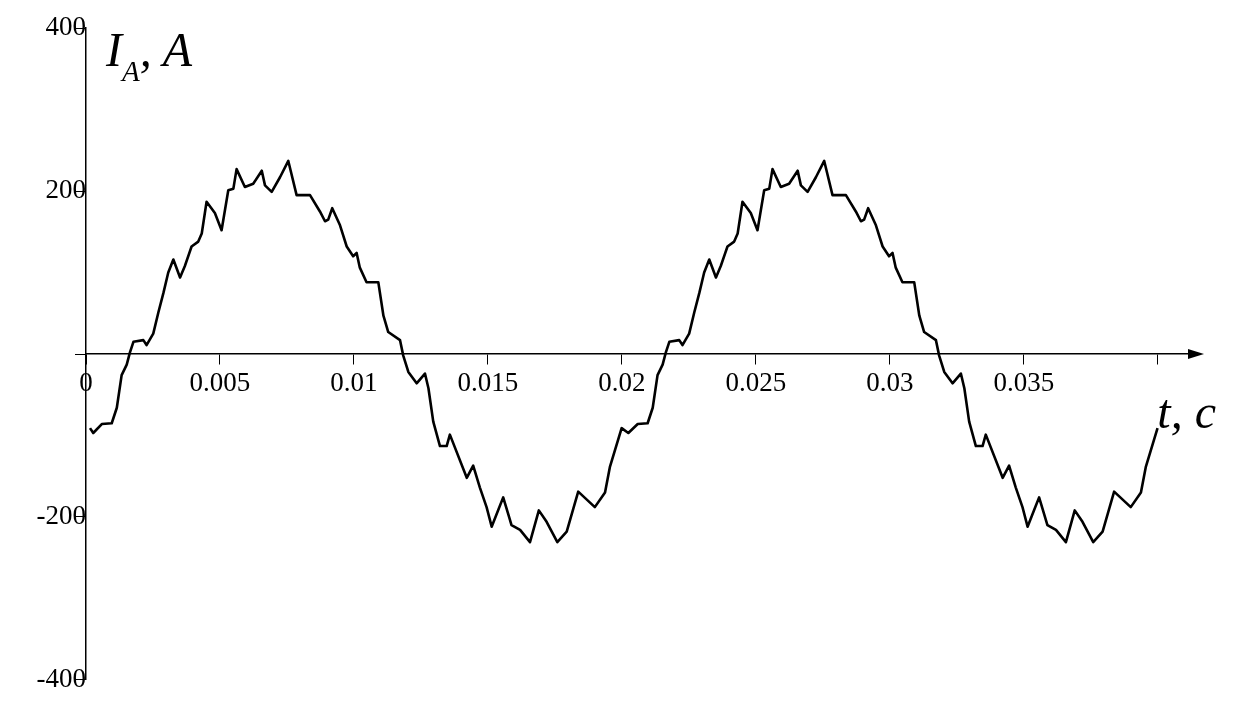  I want to click on x-tick-label: 0.015, so click(488, 382).